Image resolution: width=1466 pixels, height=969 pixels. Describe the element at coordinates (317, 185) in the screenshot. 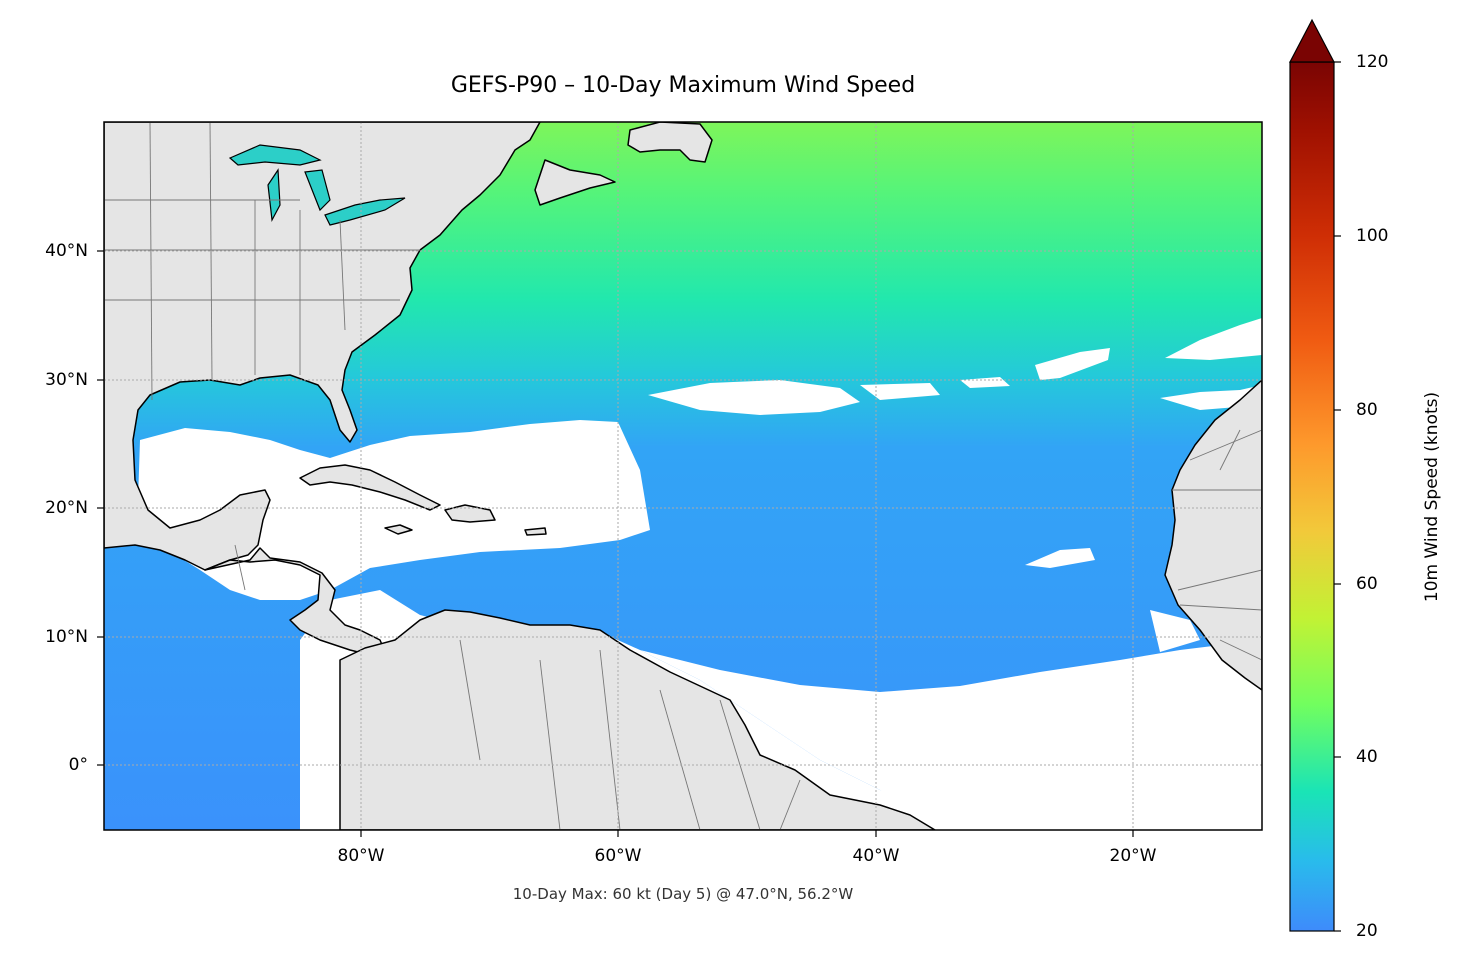

I see `great-lakes` at that location.